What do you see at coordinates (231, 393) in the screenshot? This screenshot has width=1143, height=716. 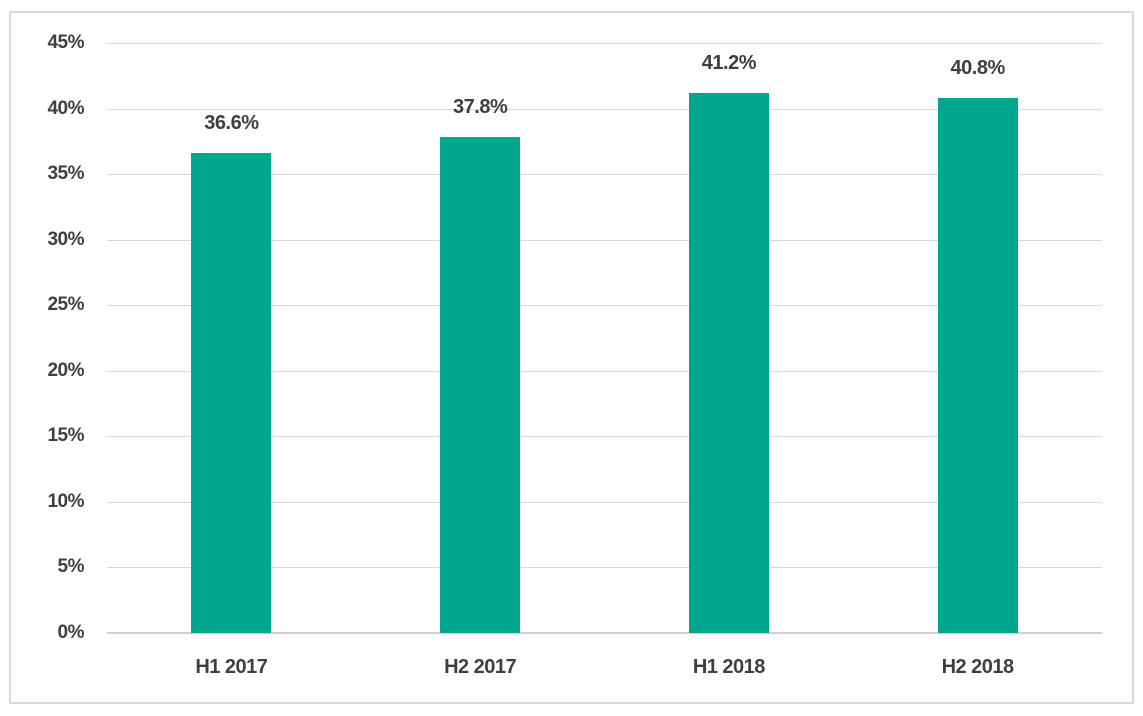 I see `bar-h1-2017` at bounding box center [231, 393].